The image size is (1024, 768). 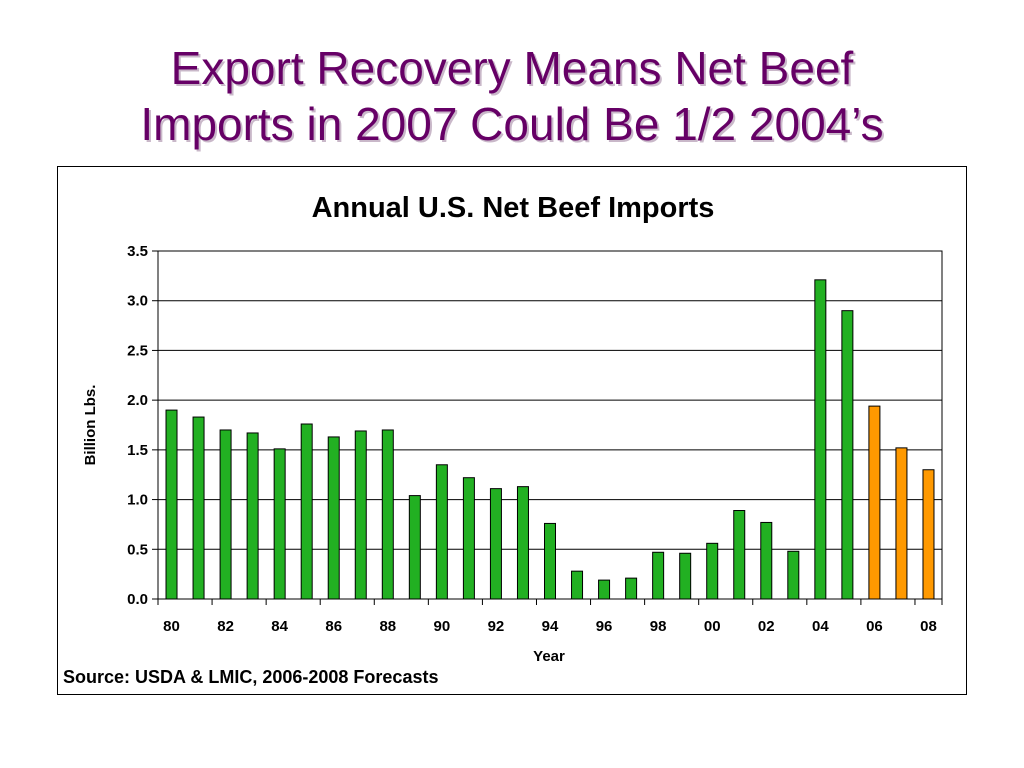 What do you see at coordinates (137, 450) in the screenshot?
I see `y-tick-label: 1.5` at bounding box center [137, 450].